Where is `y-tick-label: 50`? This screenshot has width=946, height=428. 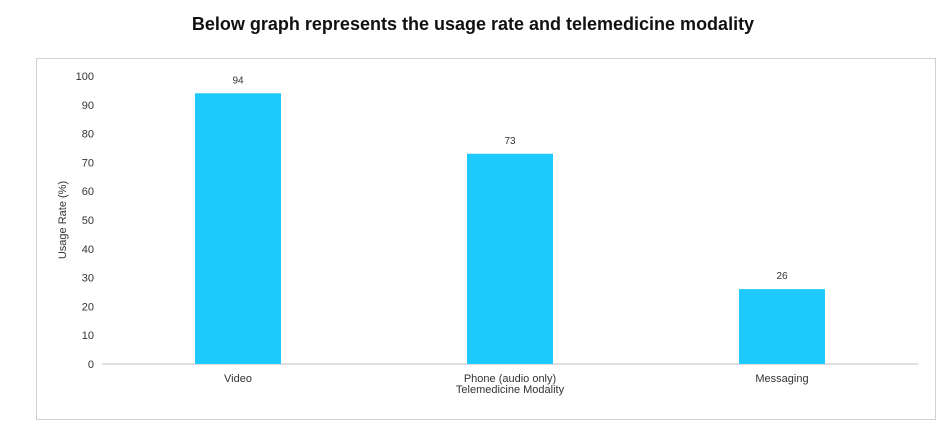
y-tick-label: 50 is located at coordinates (88, 221).